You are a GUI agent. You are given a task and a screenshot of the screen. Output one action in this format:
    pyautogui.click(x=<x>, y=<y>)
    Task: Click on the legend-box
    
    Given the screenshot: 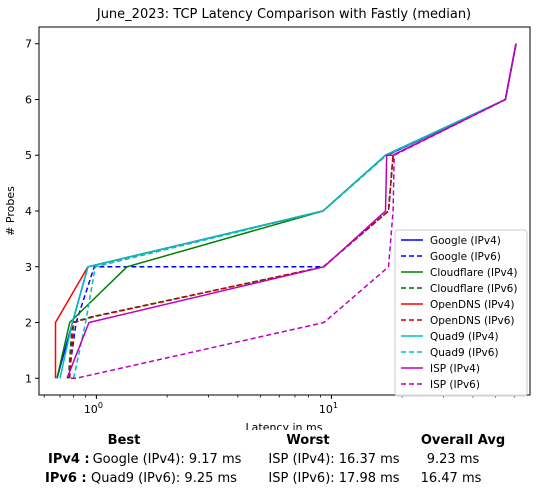 What is the action you would take?
    pyautogui.click(x=461, y=313)
    